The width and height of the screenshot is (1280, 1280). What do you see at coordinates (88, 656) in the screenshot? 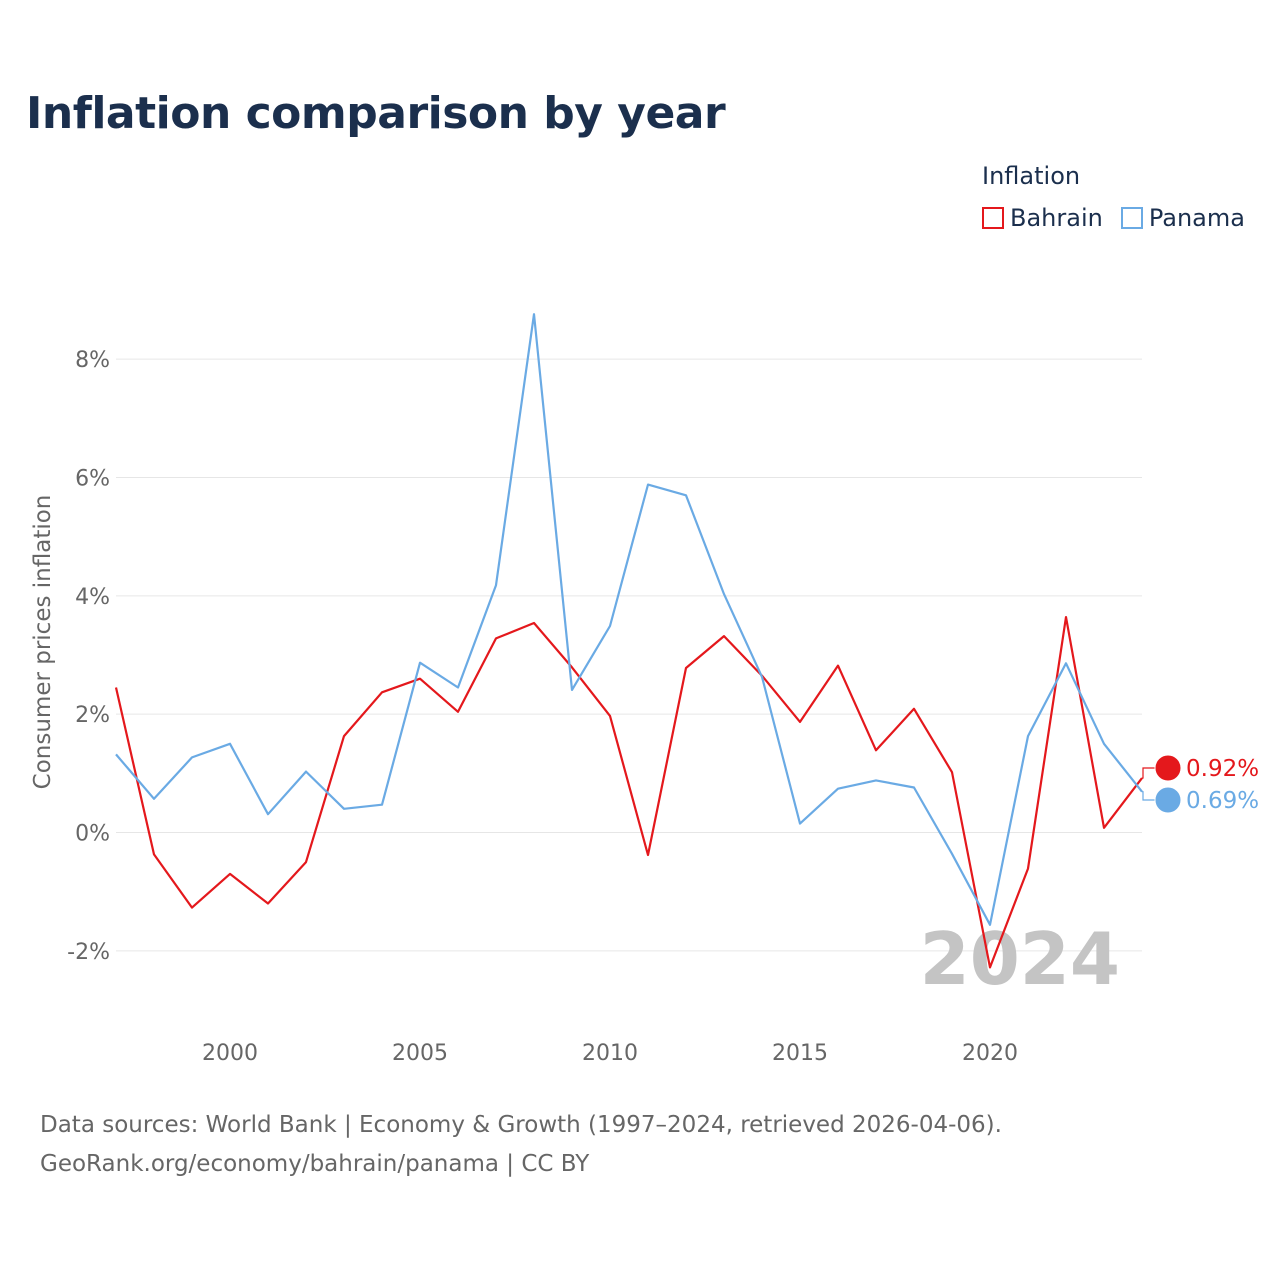
I see `y-axis-ticks: -2% 0% 2% 4% 6% 8%` at bounding box center [88, 656].